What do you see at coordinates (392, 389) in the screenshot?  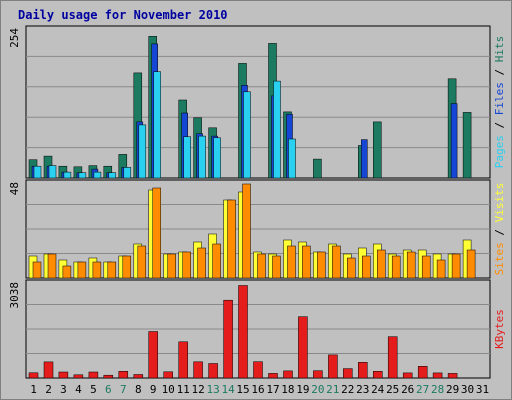 I see `x-tick-label-day-25: 25` at bounding box center [392, 389].